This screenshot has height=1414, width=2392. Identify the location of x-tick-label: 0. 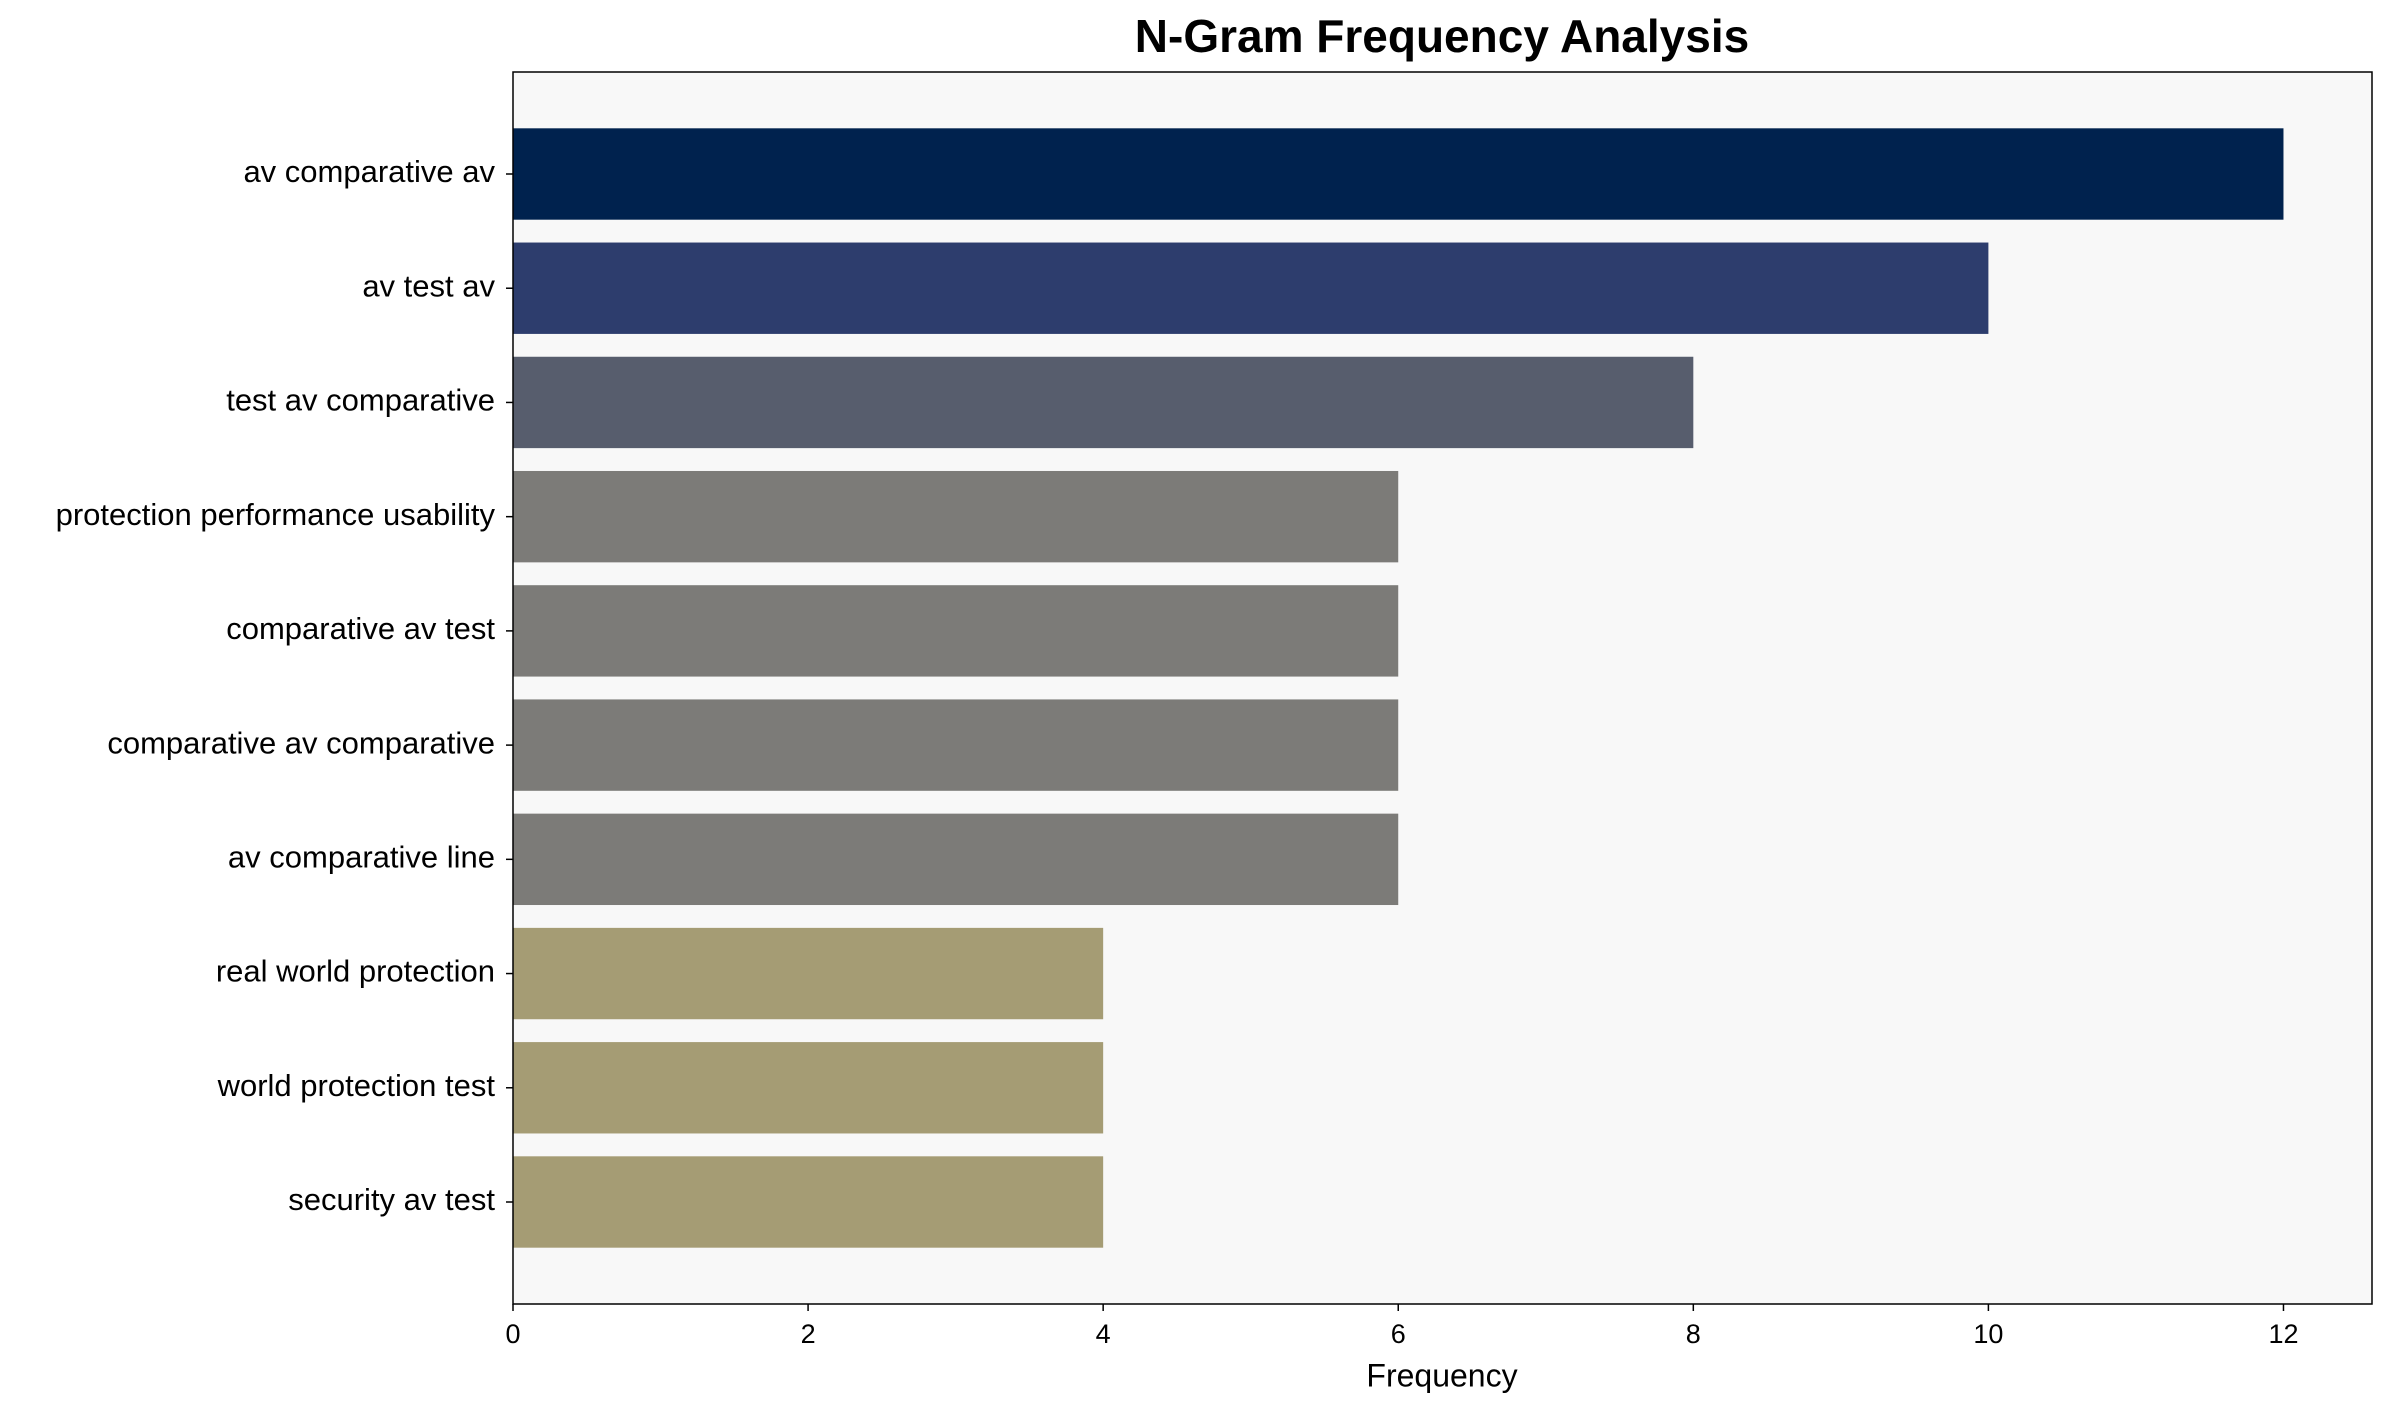
(512, 1334).